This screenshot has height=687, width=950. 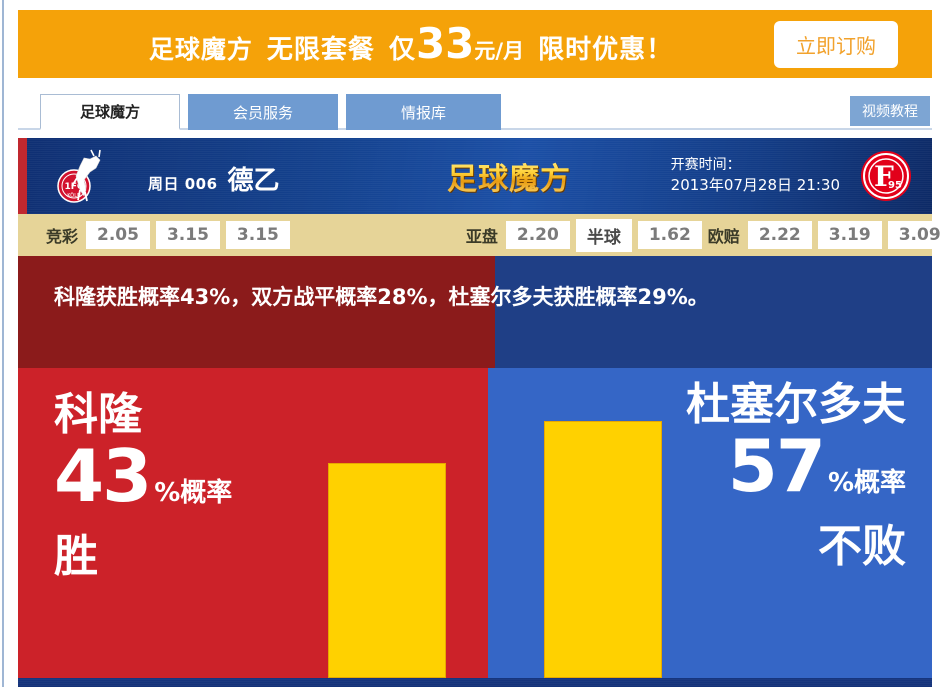 What do you see at coordinates (256, 312) in the screenshot?
I see `summary-band-left` at bounding box center [256, 312].